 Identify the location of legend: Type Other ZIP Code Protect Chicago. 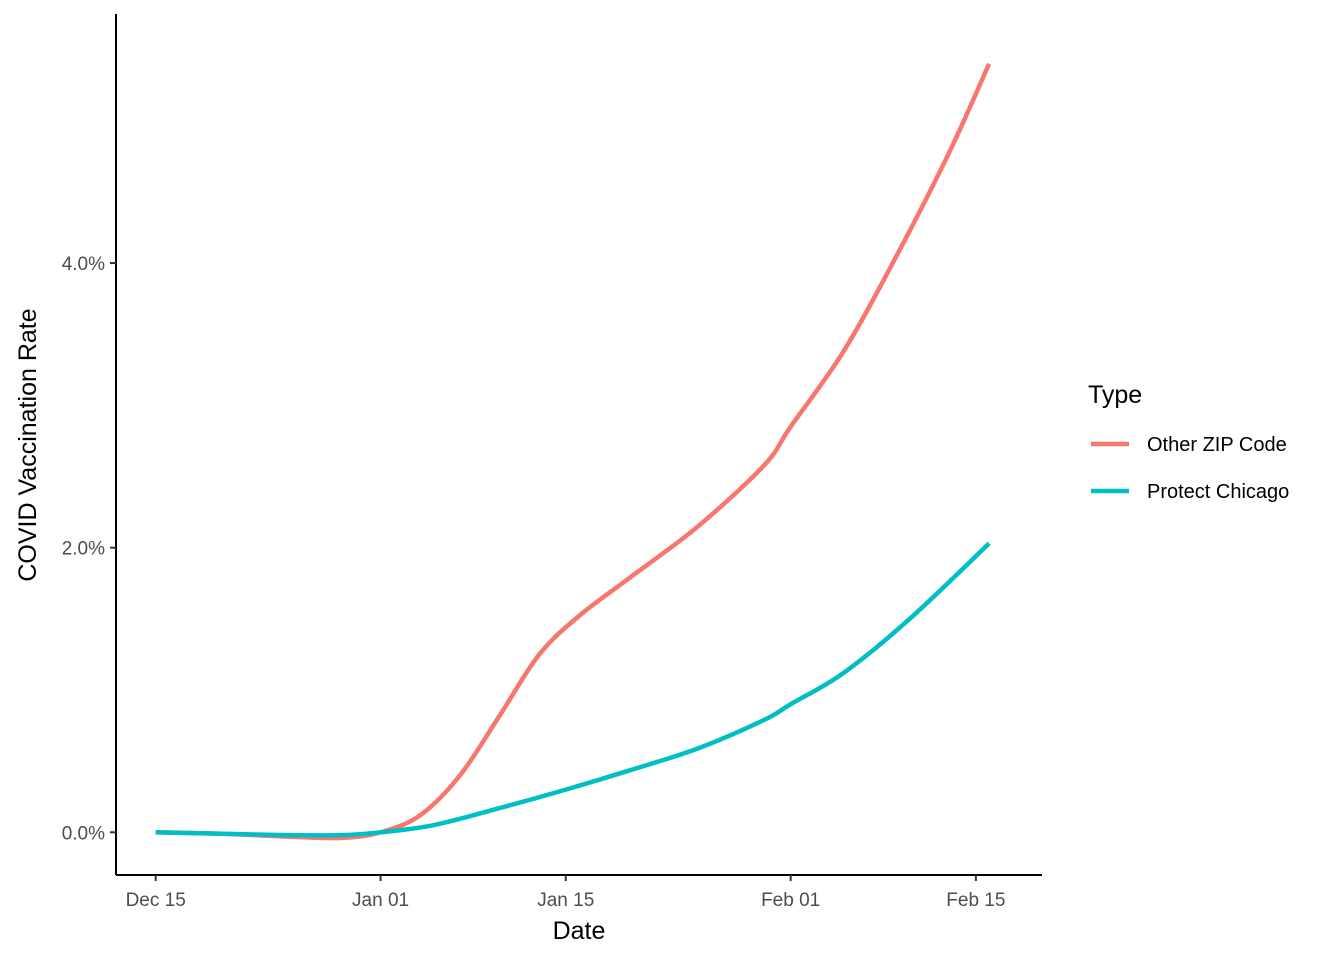
(1188, 442).